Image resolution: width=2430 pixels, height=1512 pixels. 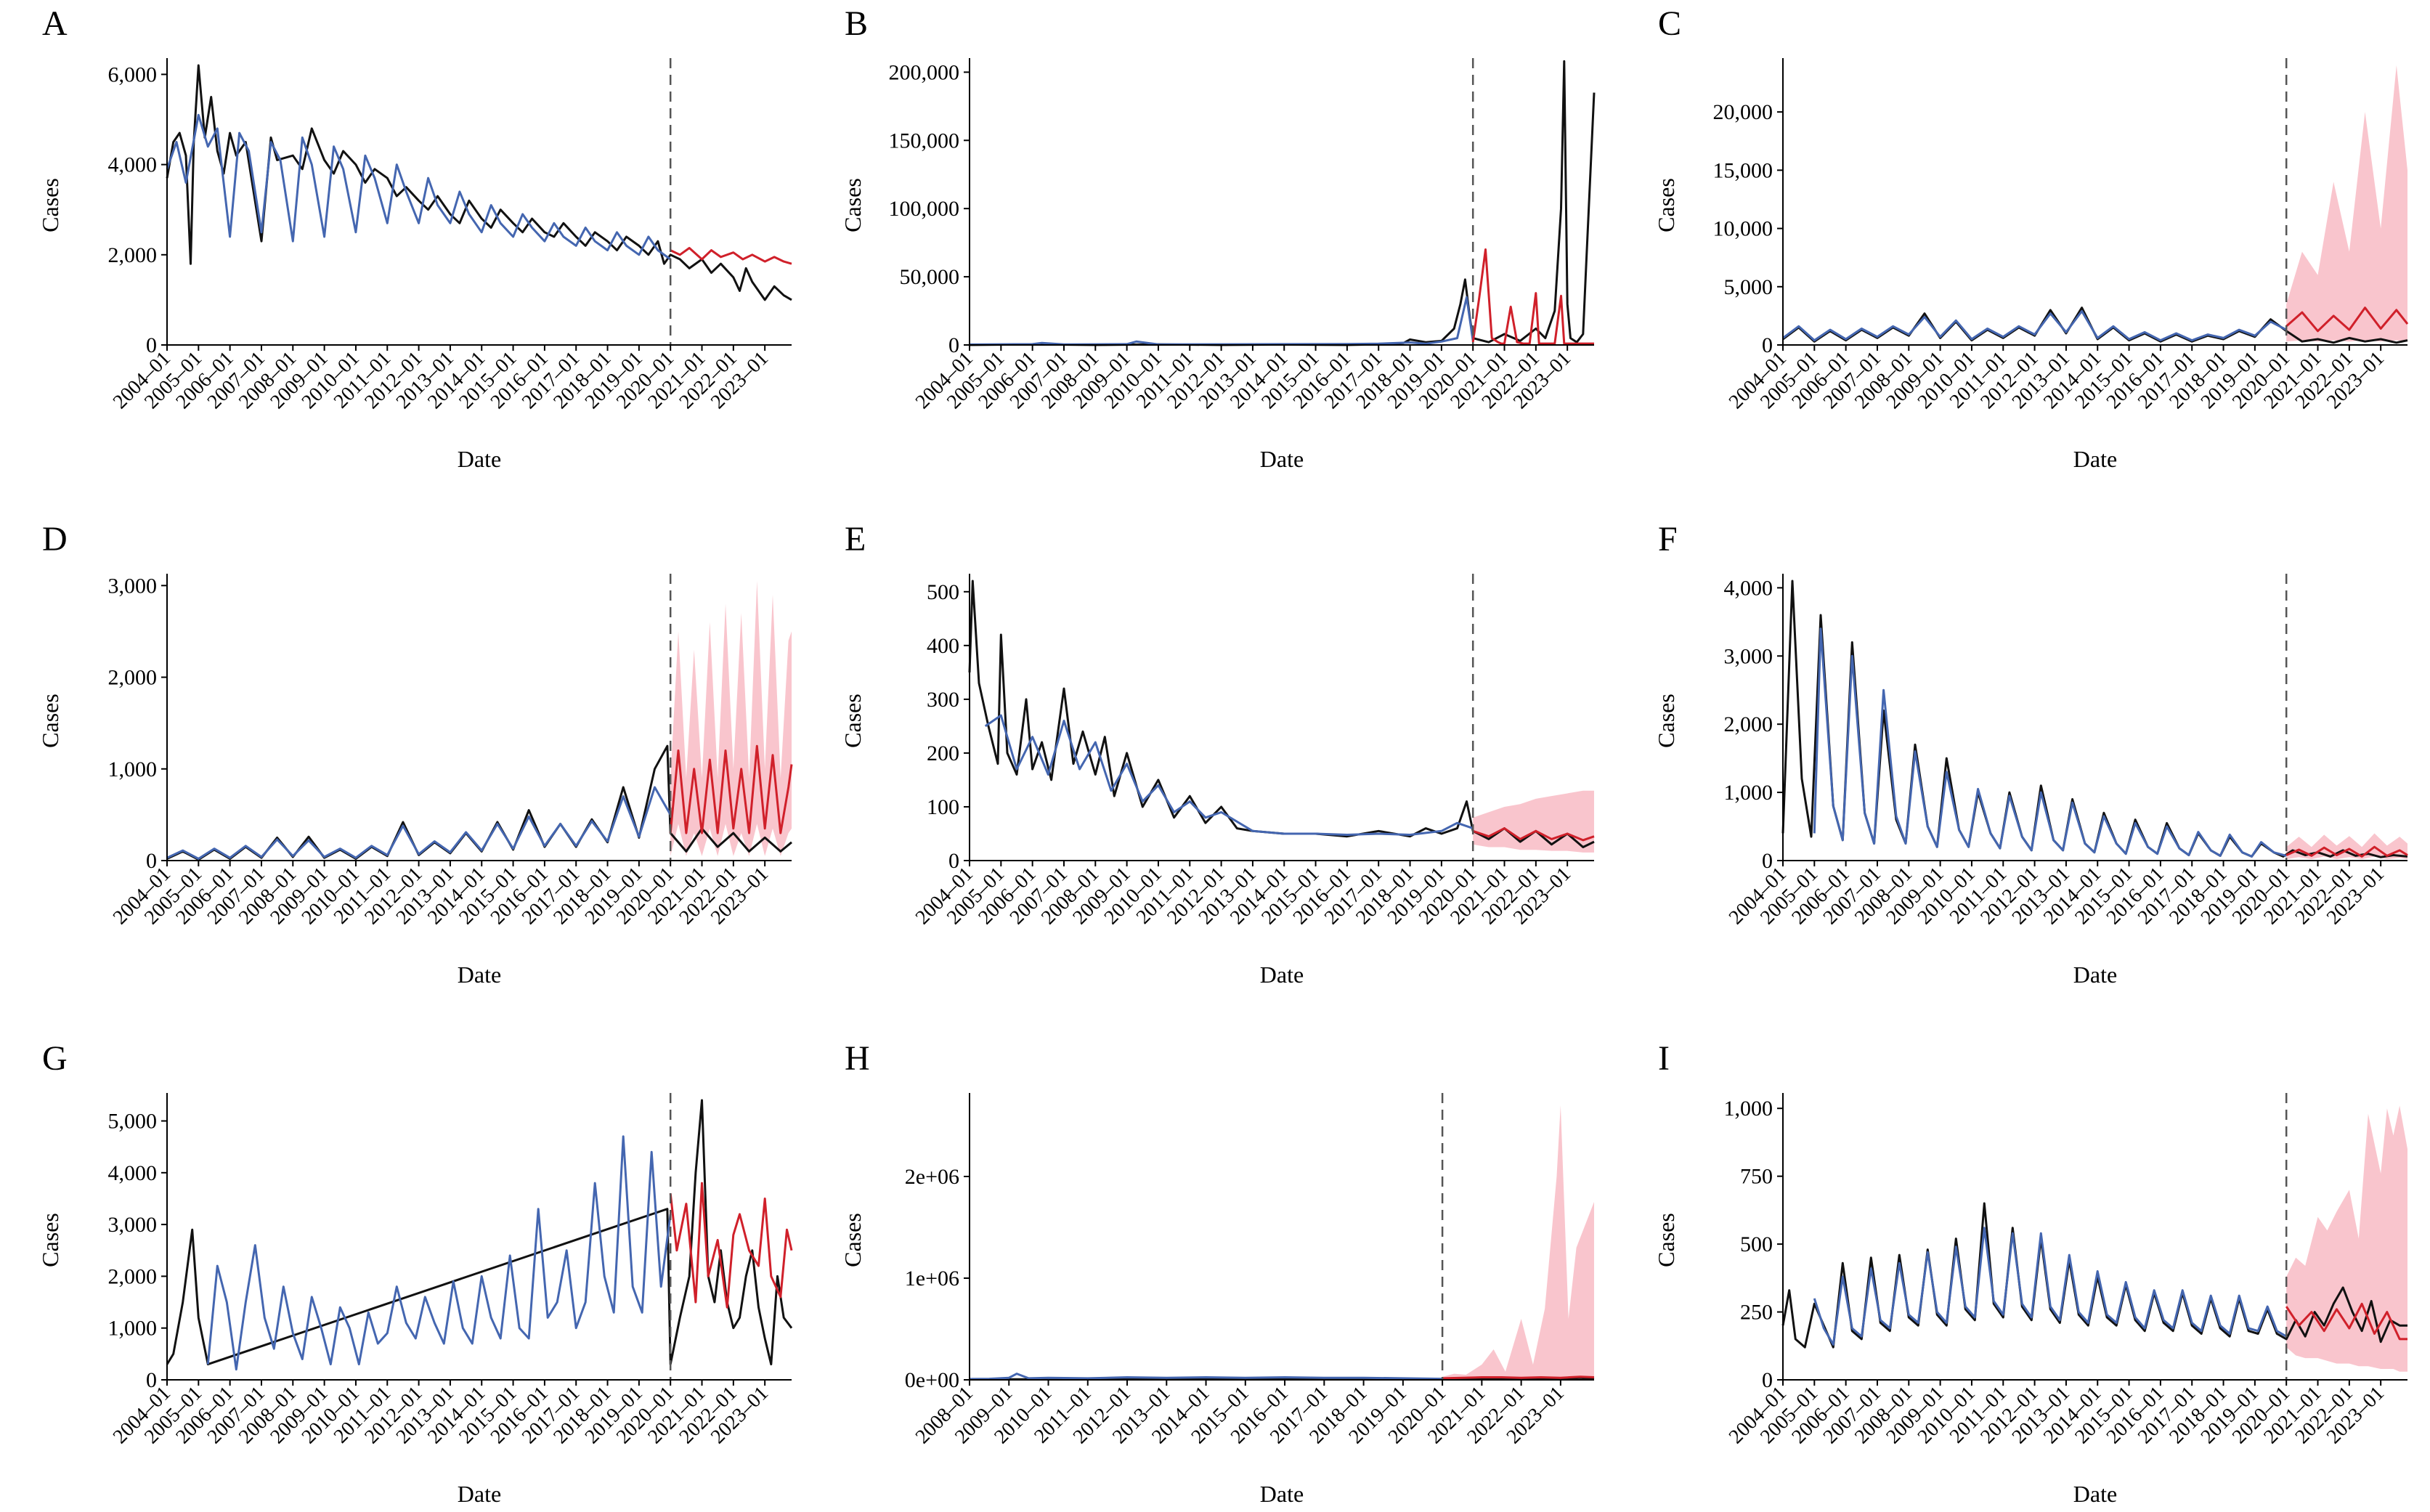 What do you see at coordinates (1206, 1377) in the screenshot?
I see `panel-h-fitted-line` at bounding box center [1206, 1377].